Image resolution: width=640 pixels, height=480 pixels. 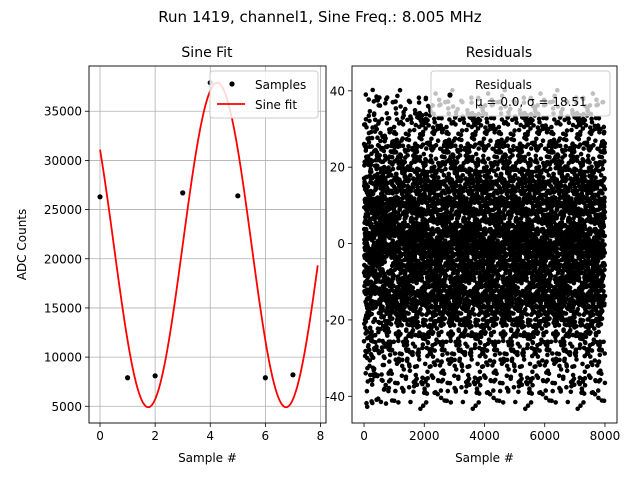 I want to click on x-tick-label: 4, so click(x=210, y=436).